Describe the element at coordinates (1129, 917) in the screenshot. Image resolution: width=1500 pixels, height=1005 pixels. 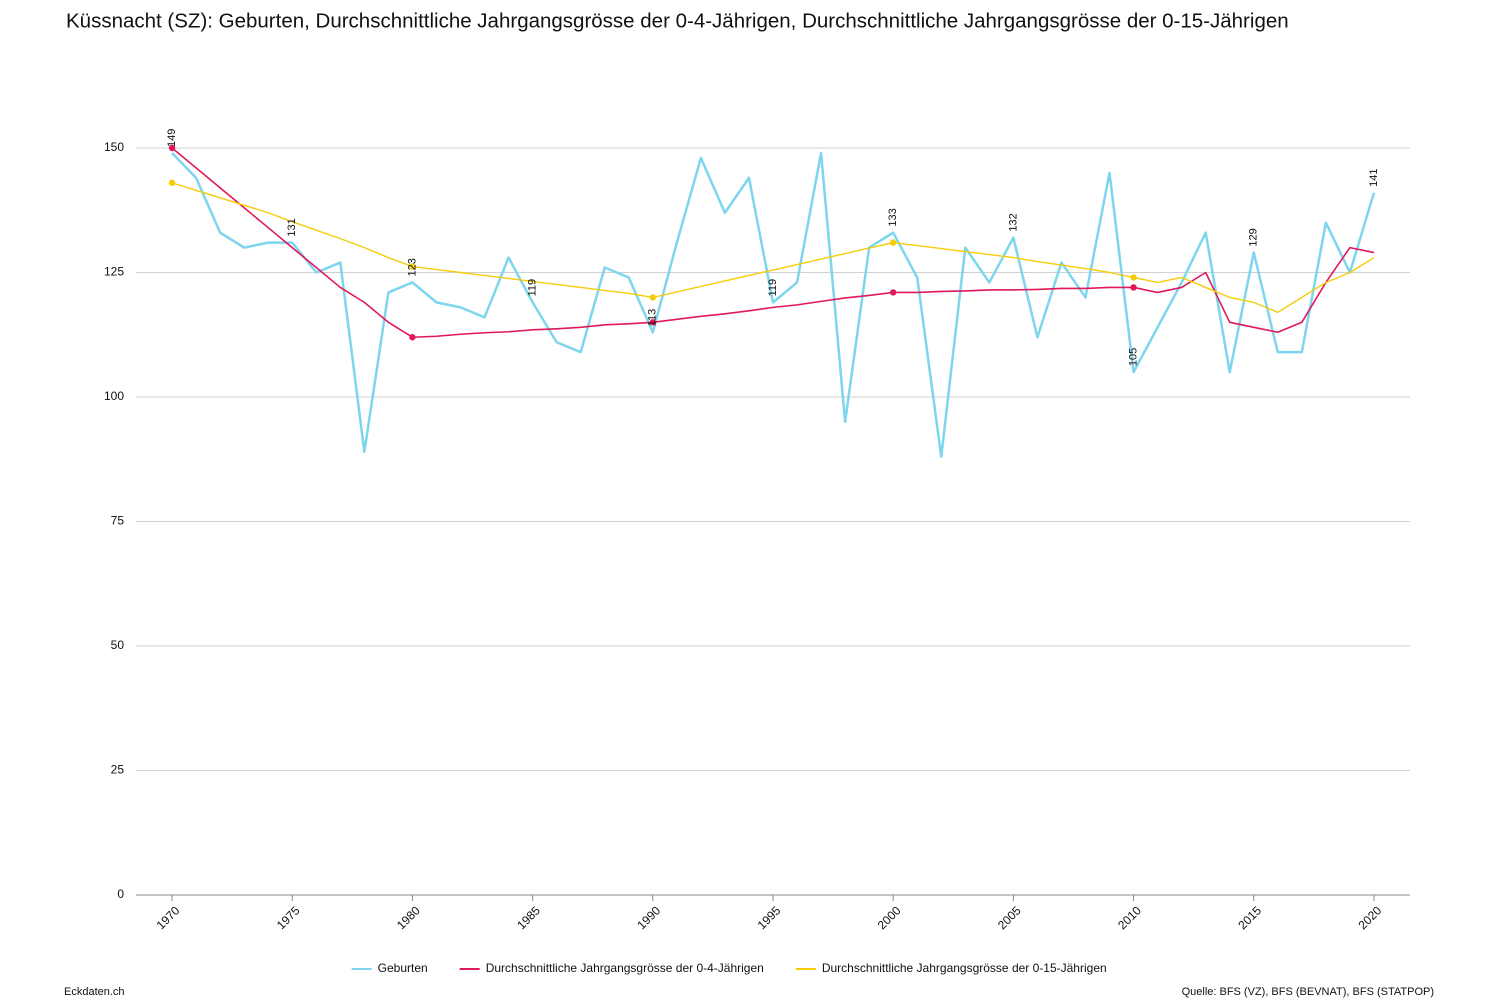
I see `x-tick-label: 2010` at that location.